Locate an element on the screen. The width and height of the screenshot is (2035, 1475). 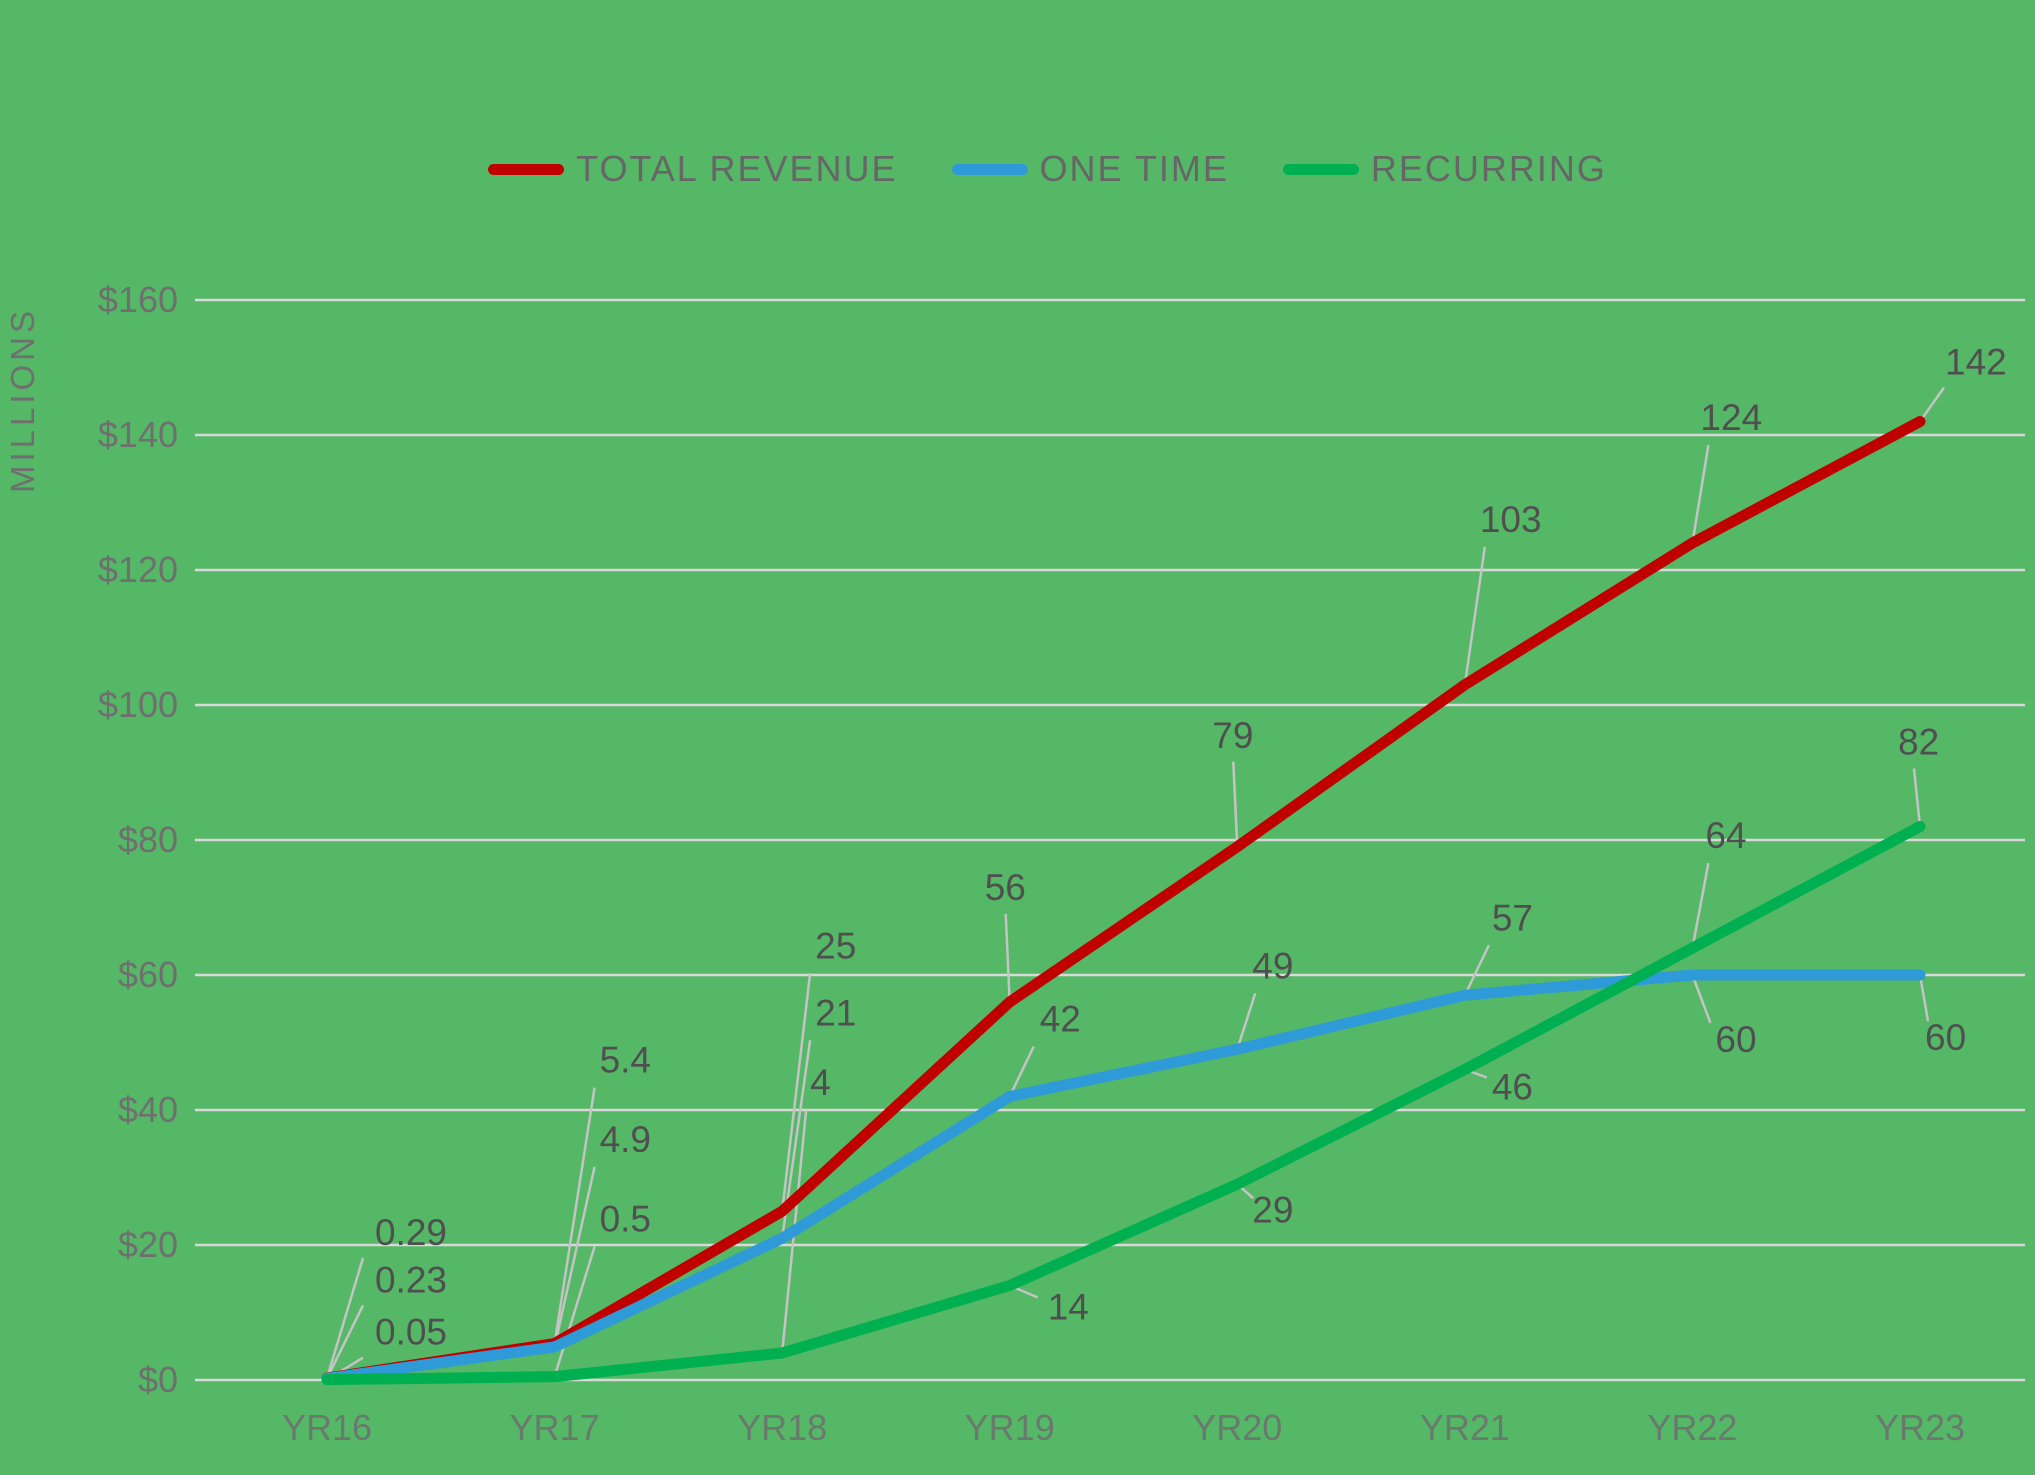
data-label: 0.23 is located at coordinates (411, 1279).